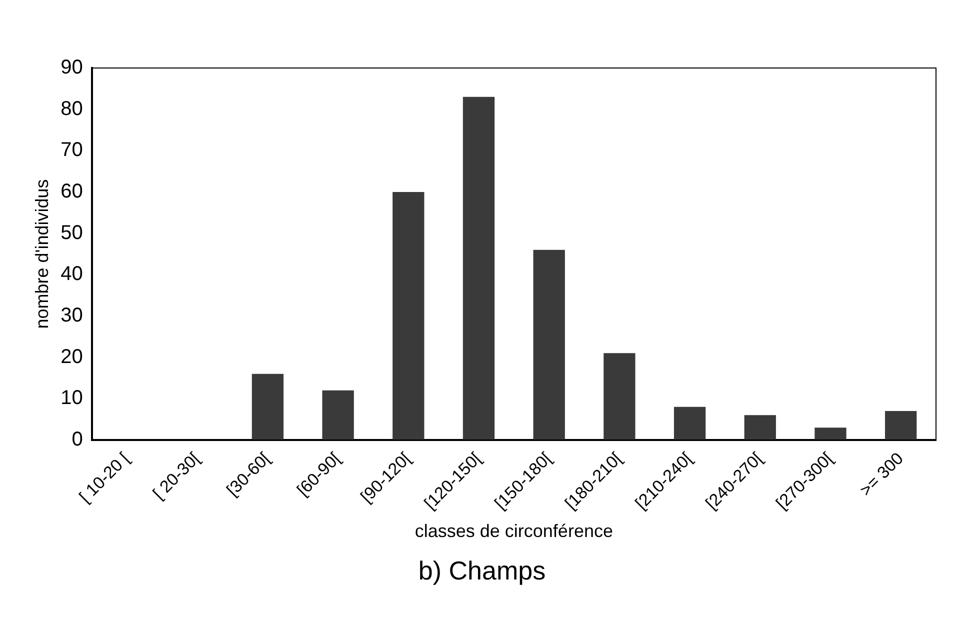  Describe the element at coordinates (71, 315) in the screenshot. I see `y-tick-label: 30` at that location.